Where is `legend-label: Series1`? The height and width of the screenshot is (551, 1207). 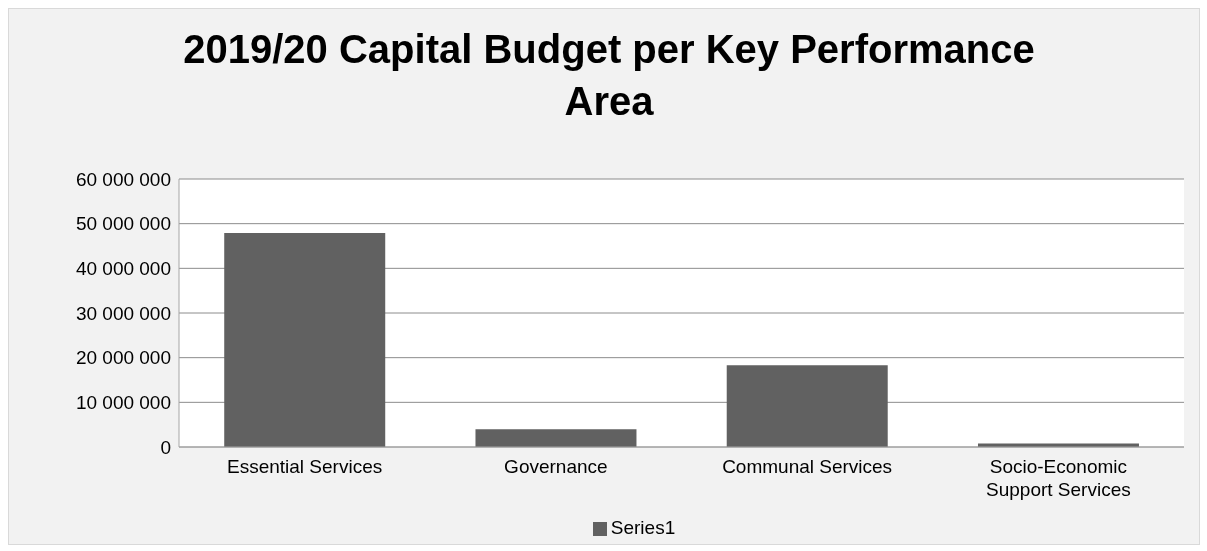 legend-label: Series1 is located at coordinates (643, 527).